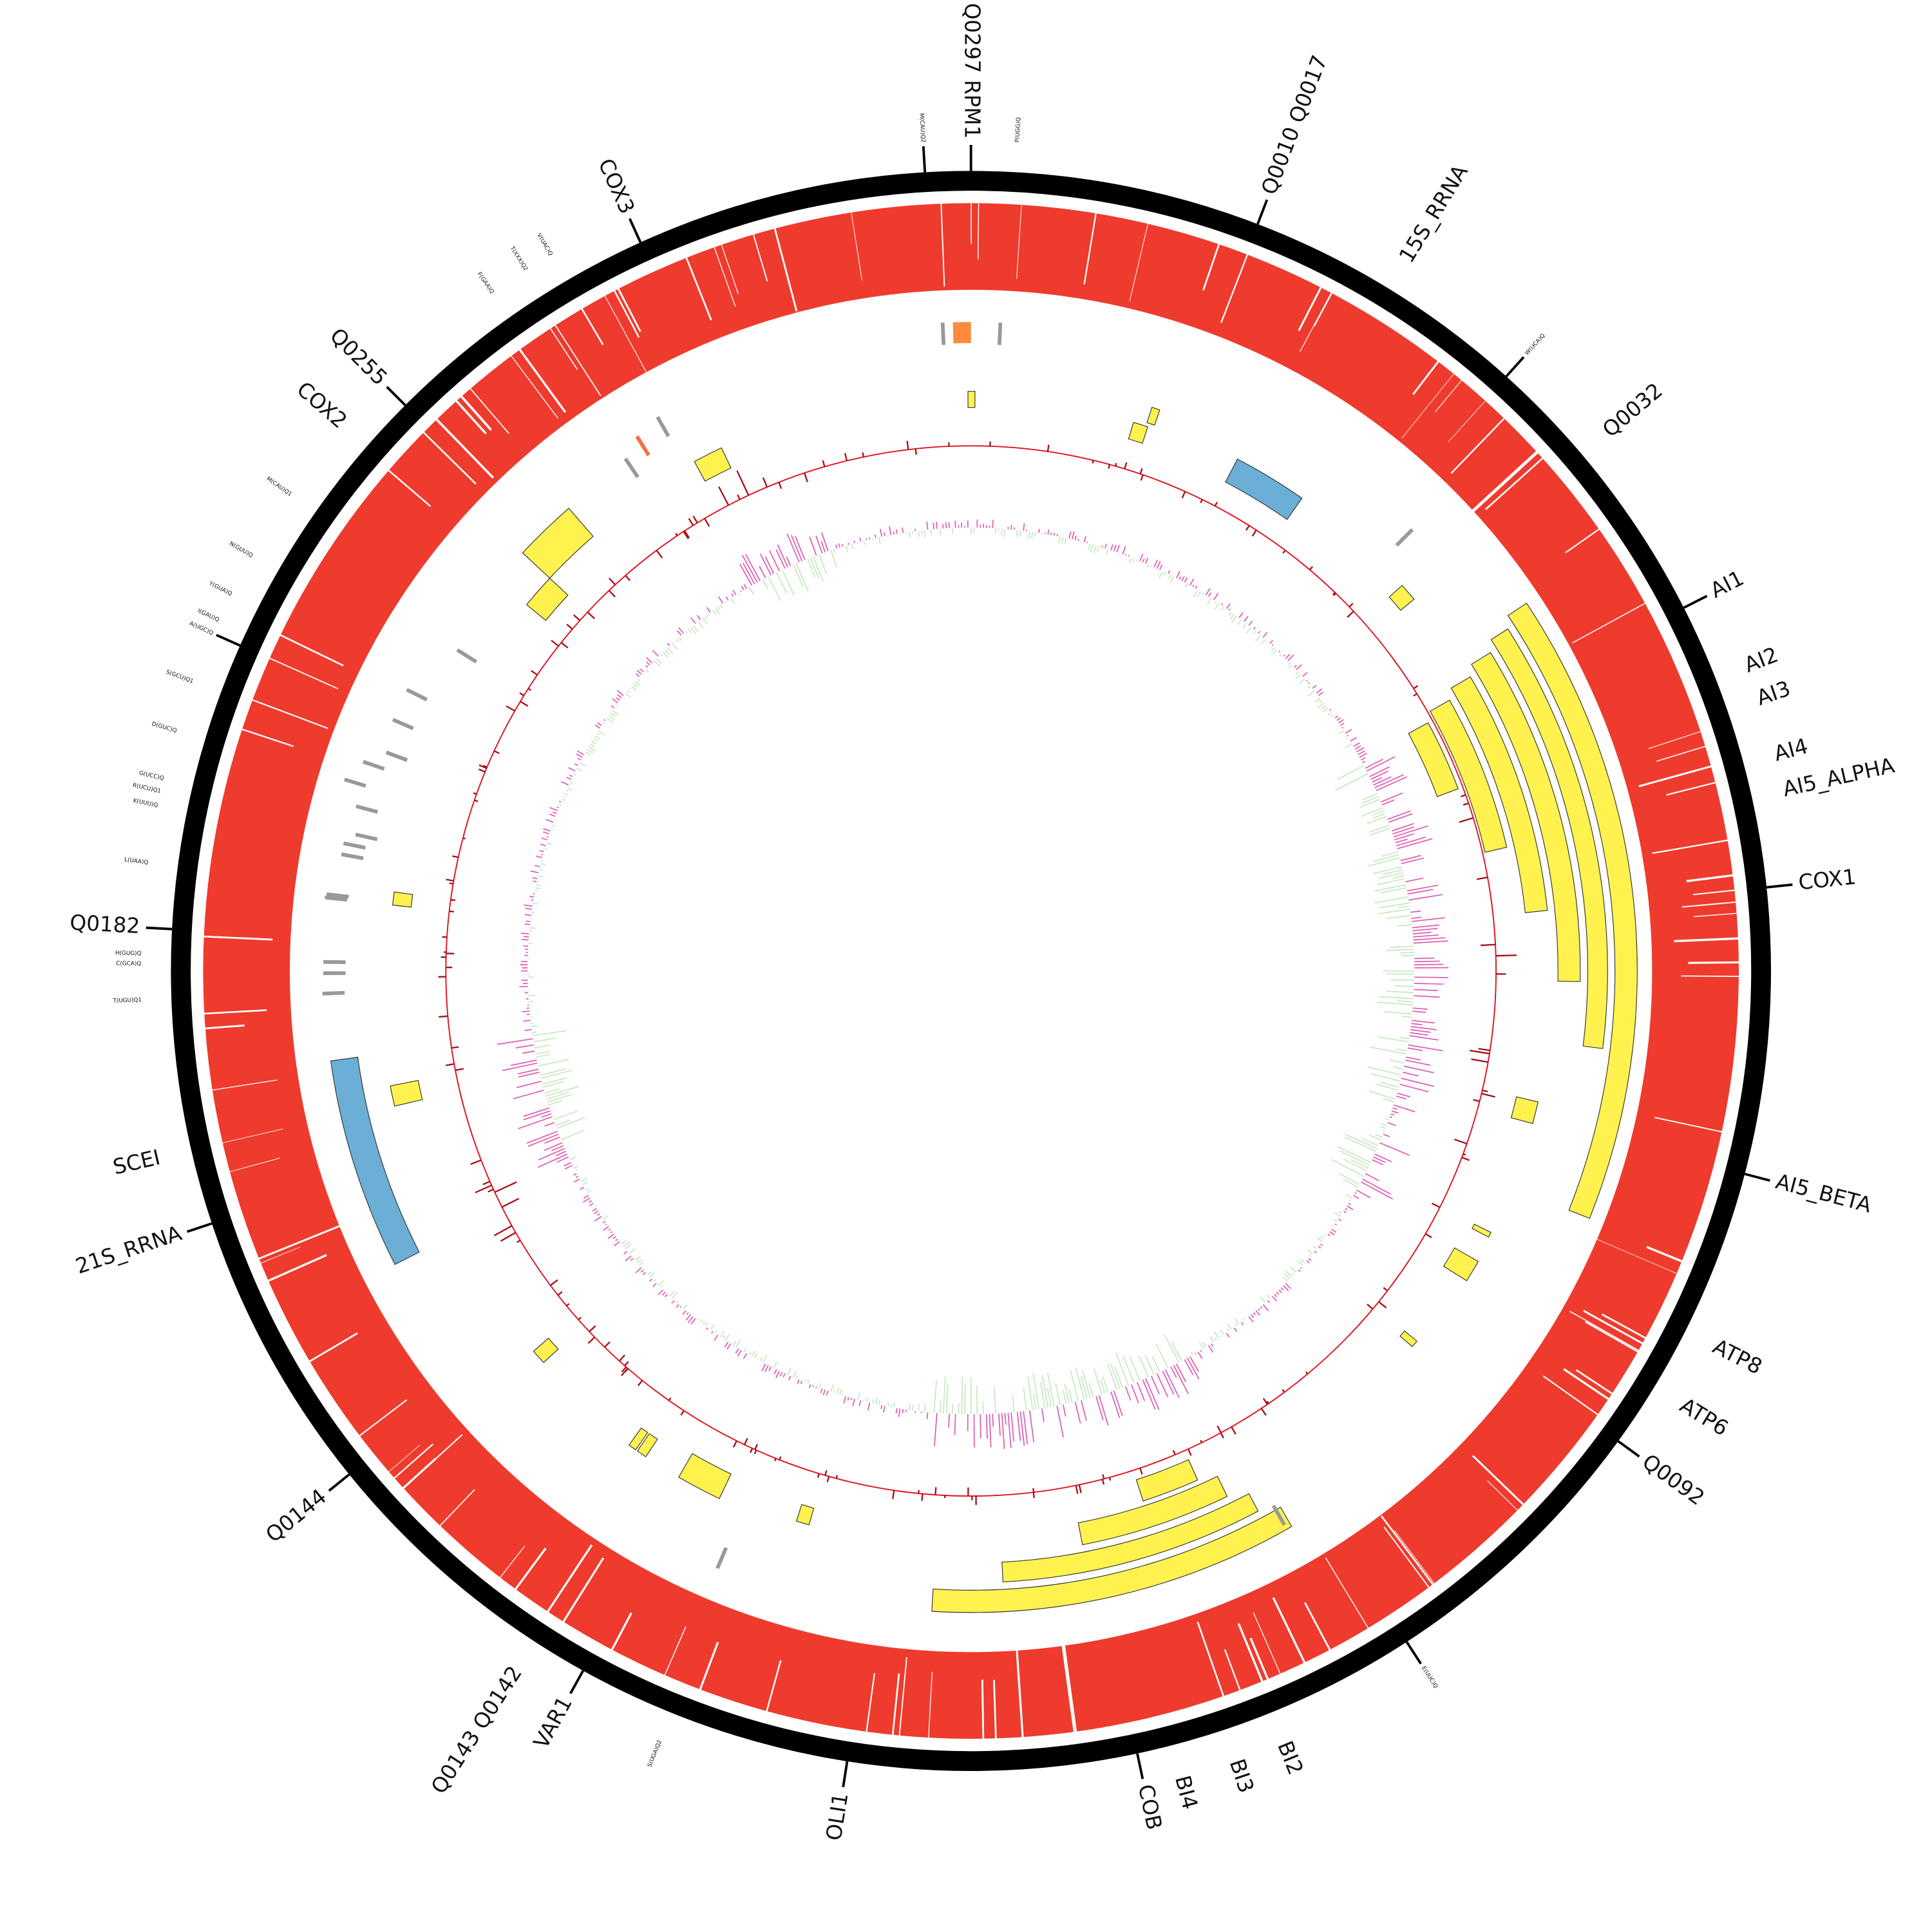  I want to click on trna-label: S(UGA)Q2, so click(655, 1754).